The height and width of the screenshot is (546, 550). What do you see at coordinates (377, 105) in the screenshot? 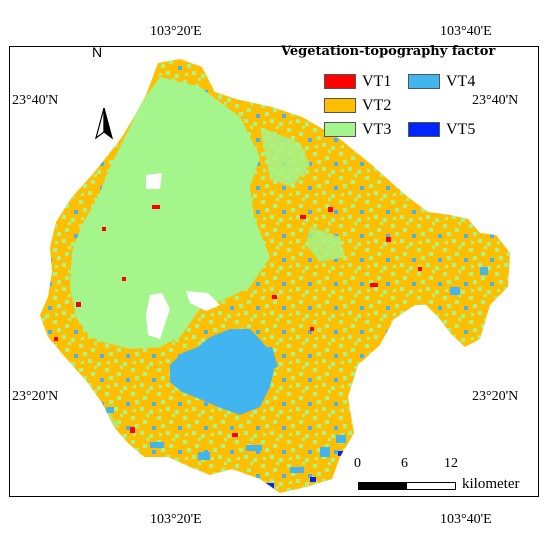
I see `legend-label-vt2: VT2` at bounding box center [377, 105].